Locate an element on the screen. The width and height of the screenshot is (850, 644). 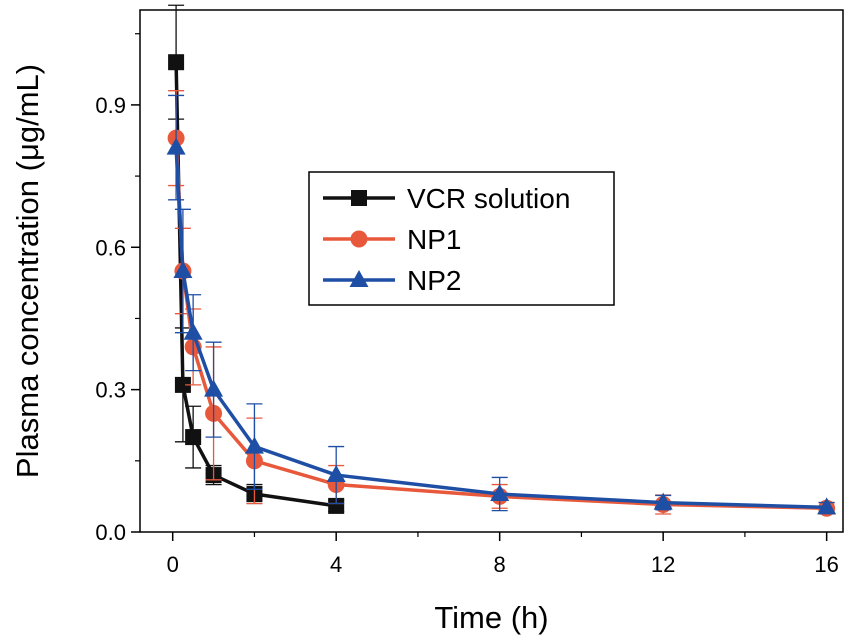
y-tick-label: 0.9 is located at coordinates (110, 105).